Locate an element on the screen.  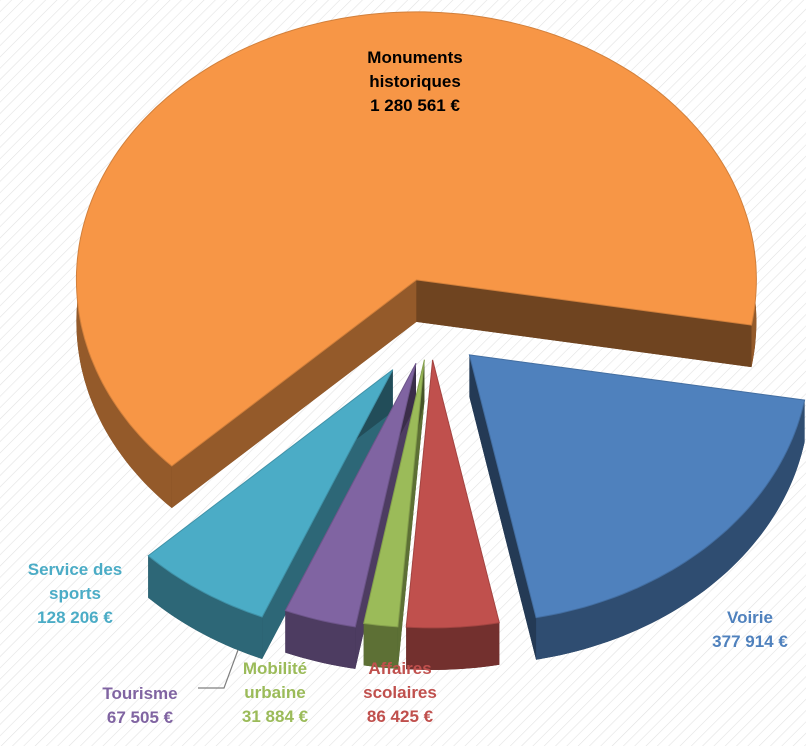
category-name: Voirie is located at coordinates (750, 617).